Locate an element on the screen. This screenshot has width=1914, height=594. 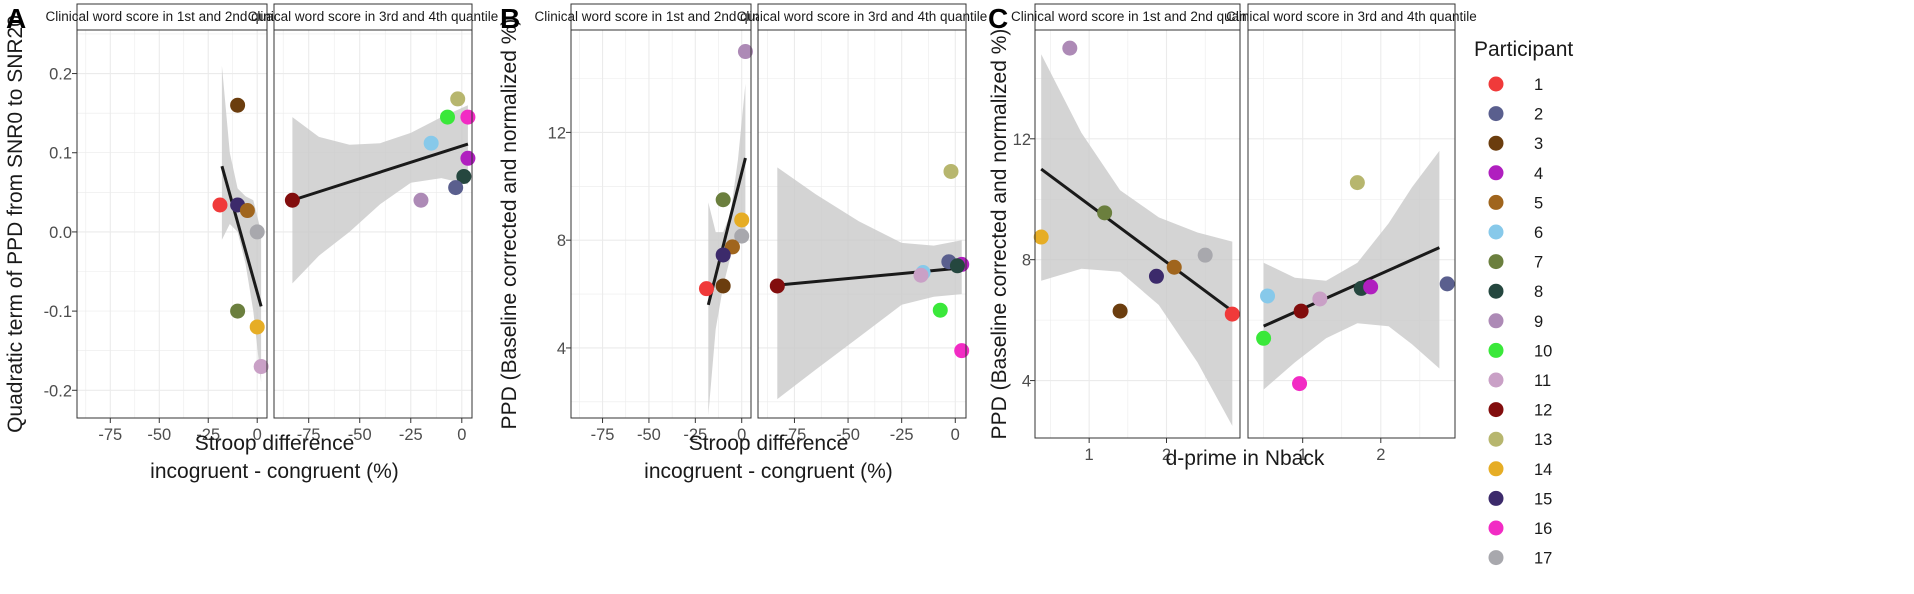
legend-label-participant-7: 7 is located at coordinates (1538, 263).